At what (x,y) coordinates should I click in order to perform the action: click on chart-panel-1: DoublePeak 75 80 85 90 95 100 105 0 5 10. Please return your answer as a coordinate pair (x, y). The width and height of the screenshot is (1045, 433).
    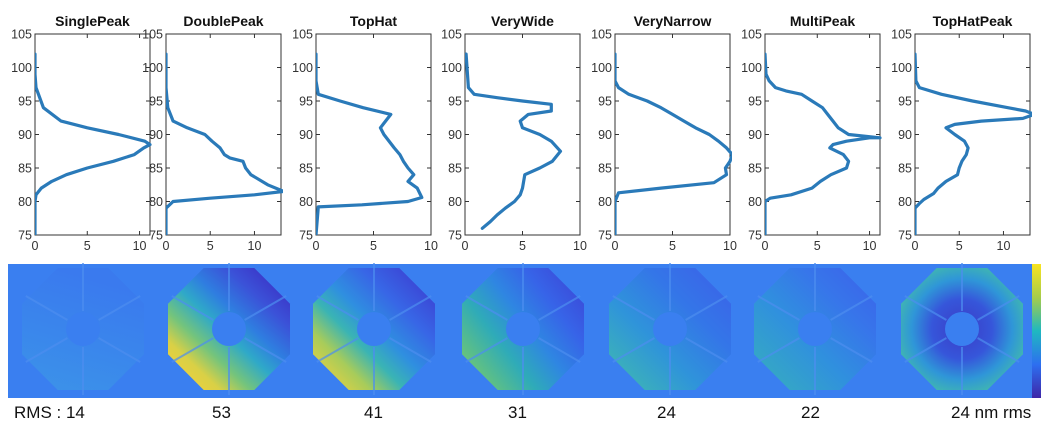
    Looking at the image, I should click on (212, 133).